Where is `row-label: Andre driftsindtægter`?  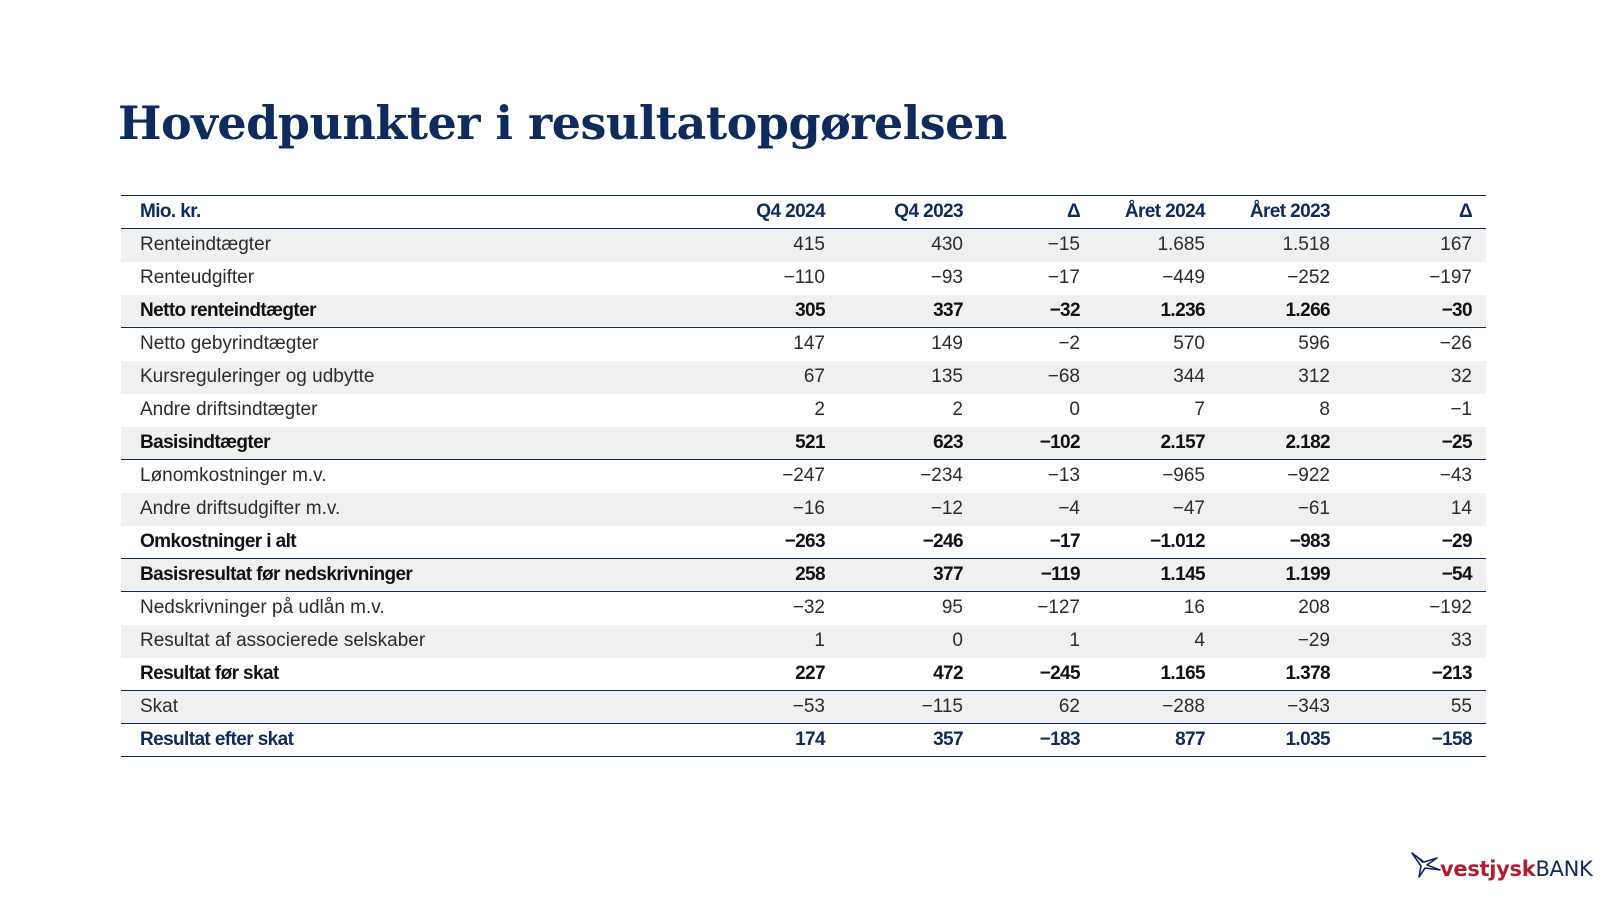
row-label: Andre driftsindtægter is located at coordinates (426, 410).